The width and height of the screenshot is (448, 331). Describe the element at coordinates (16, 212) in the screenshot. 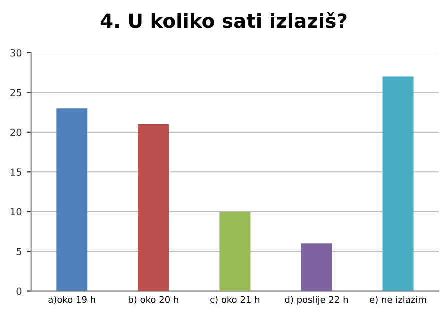

I see `y-tick-label: 10` at that location.